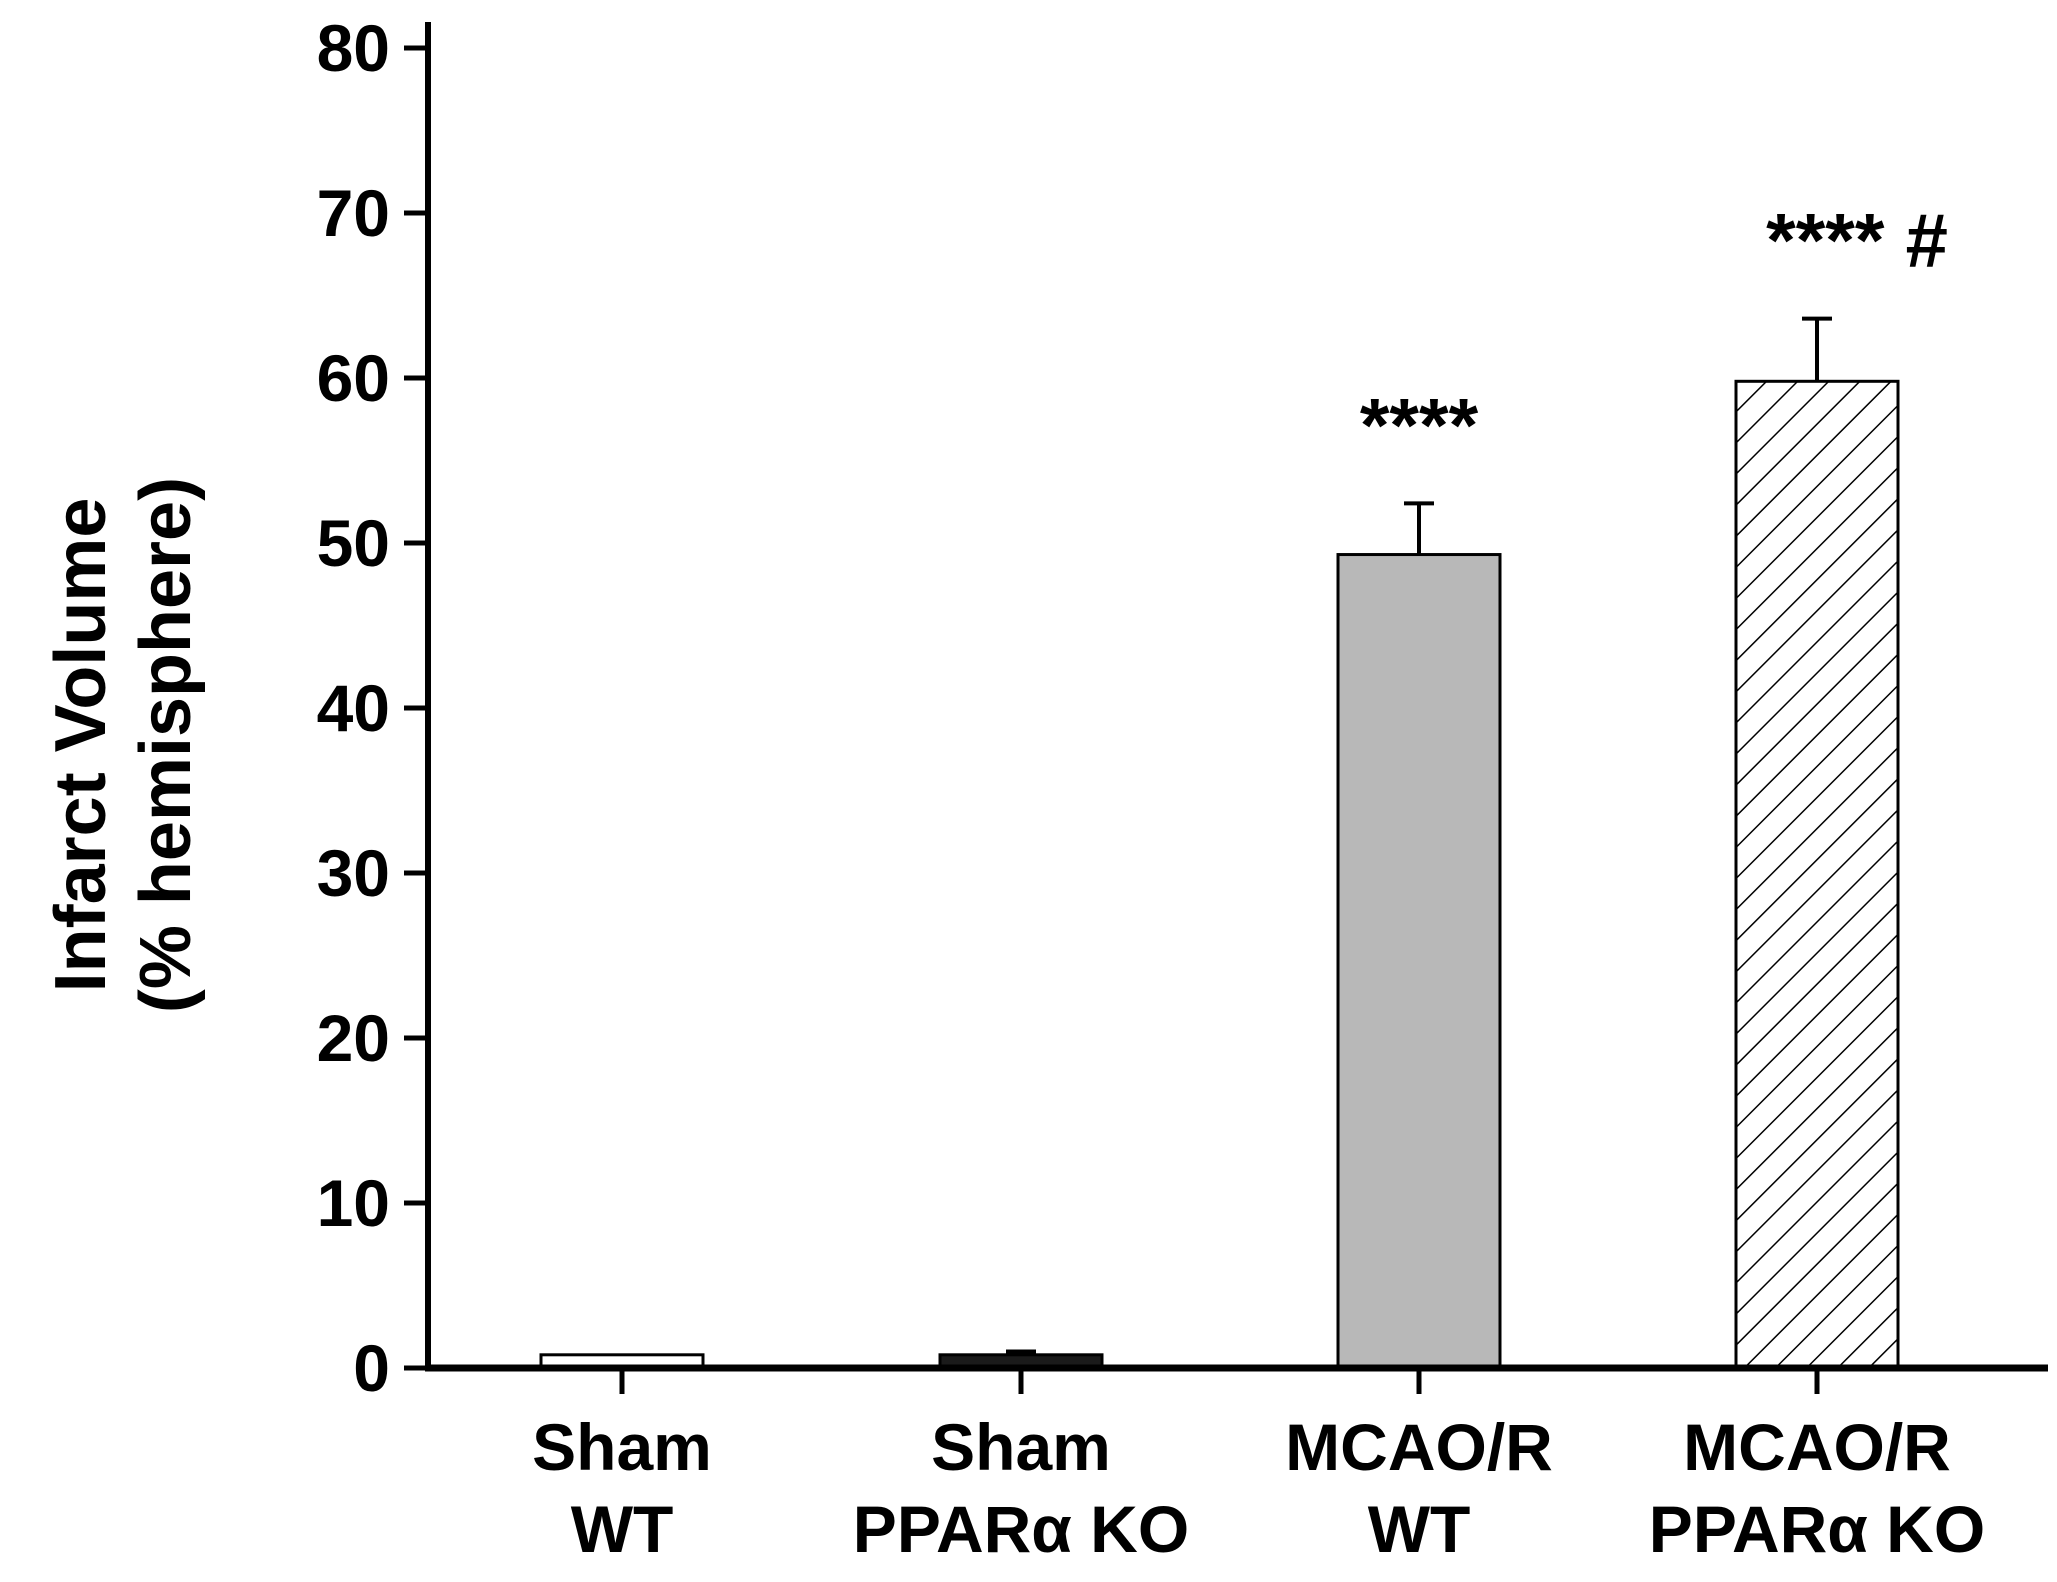  Describe the element at coordinates (1654, 334) in the screenshot. I see `significance-annotations: **** **** #` at that location.